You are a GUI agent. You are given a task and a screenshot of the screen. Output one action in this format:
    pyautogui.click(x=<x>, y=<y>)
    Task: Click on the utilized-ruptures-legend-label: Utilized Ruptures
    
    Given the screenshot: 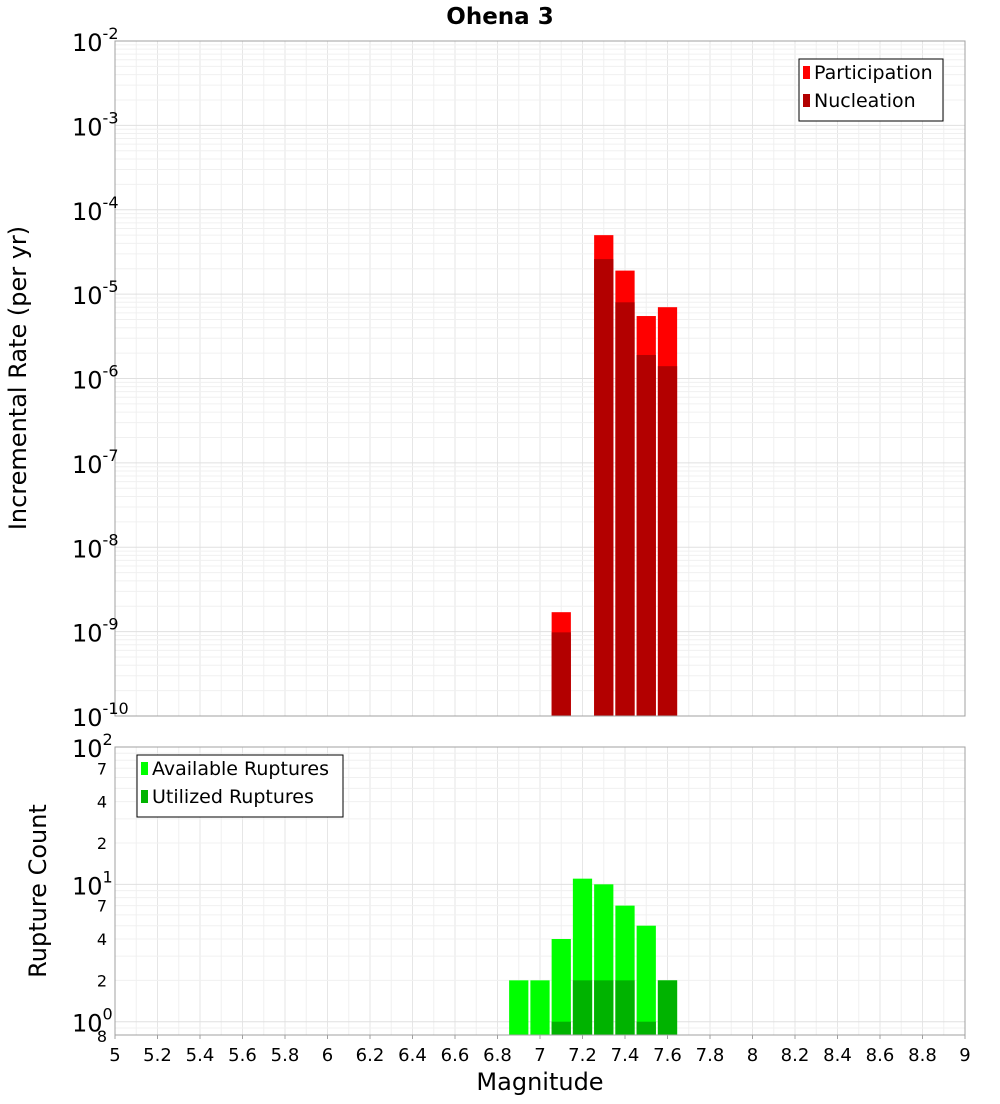 What is the action you would take?
    pyautogui.click(x=233, y=797)
    